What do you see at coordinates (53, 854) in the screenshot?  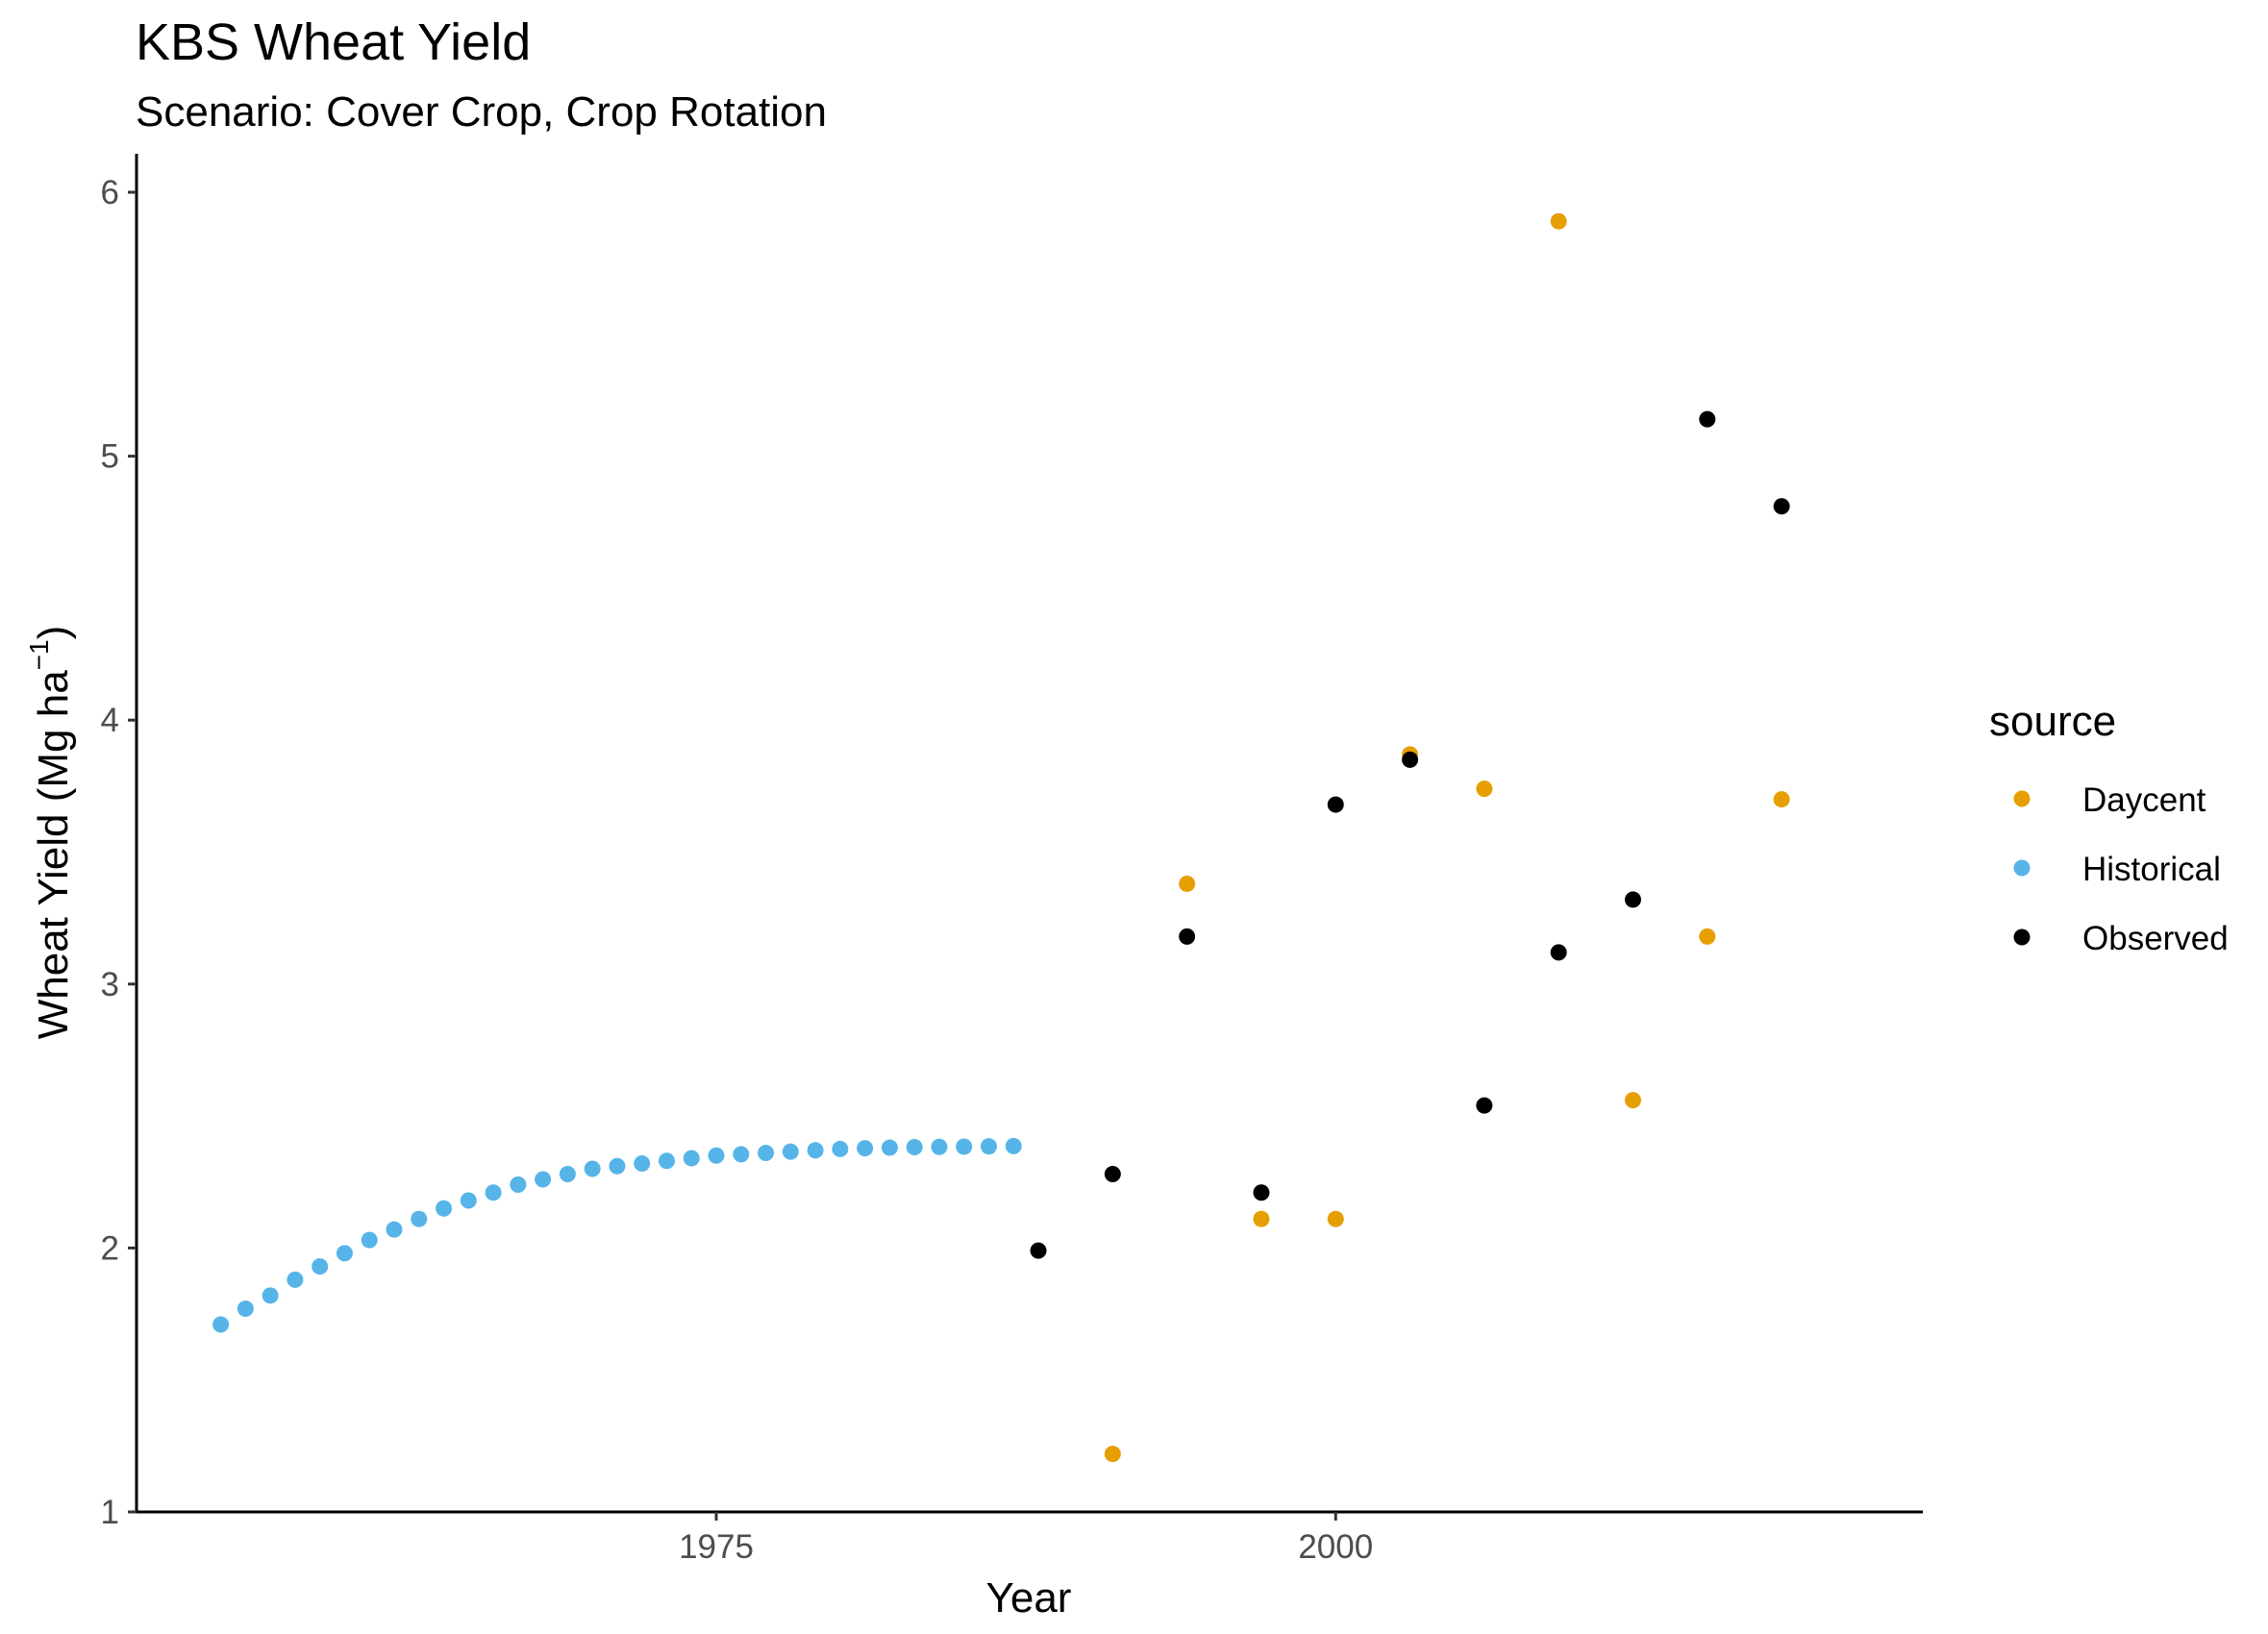 I see `y-axis-title-main: Wheat Yield (Mg ha` at bounding box center [53, 854].